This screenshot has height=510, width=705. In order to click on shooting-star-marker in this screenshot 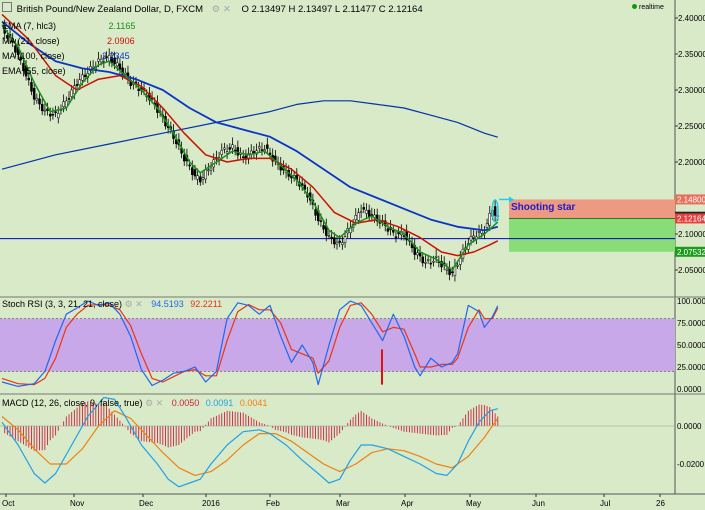, I will do `click(495, 211)`.